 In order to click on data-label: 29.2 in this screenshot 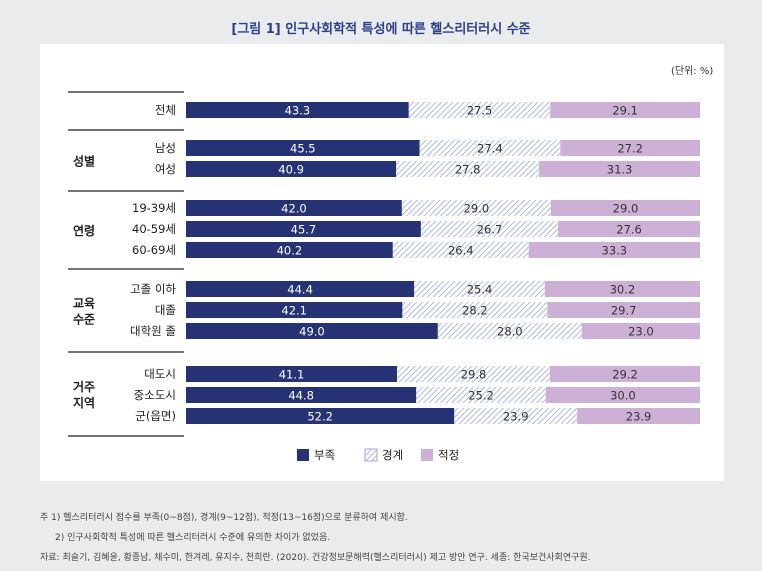, I will do `click(625, 375)`.